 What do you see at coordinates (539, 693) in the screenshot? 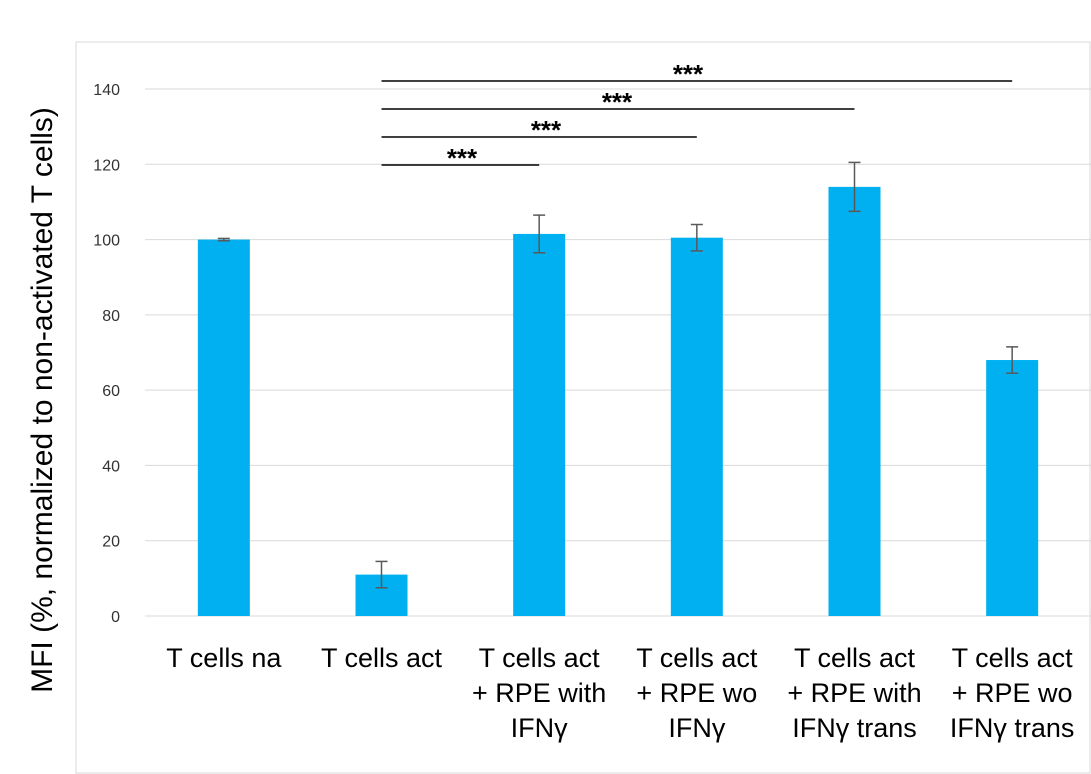
I see `x-tick-label: T cells act + RPE with IFNγ` at bounding box center [539, 693].